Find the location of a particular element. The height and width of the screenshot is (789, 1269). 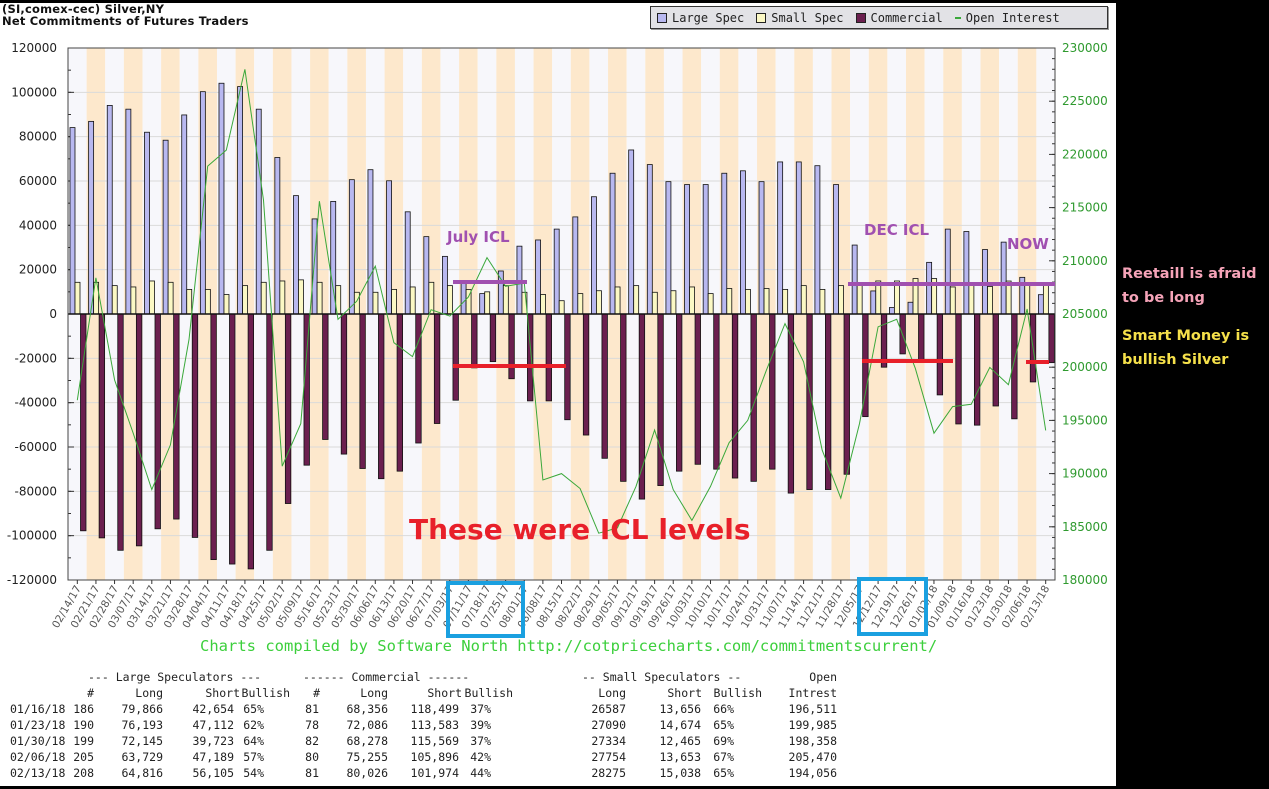

now-label: NOW is located at coordinates (1028, 244).